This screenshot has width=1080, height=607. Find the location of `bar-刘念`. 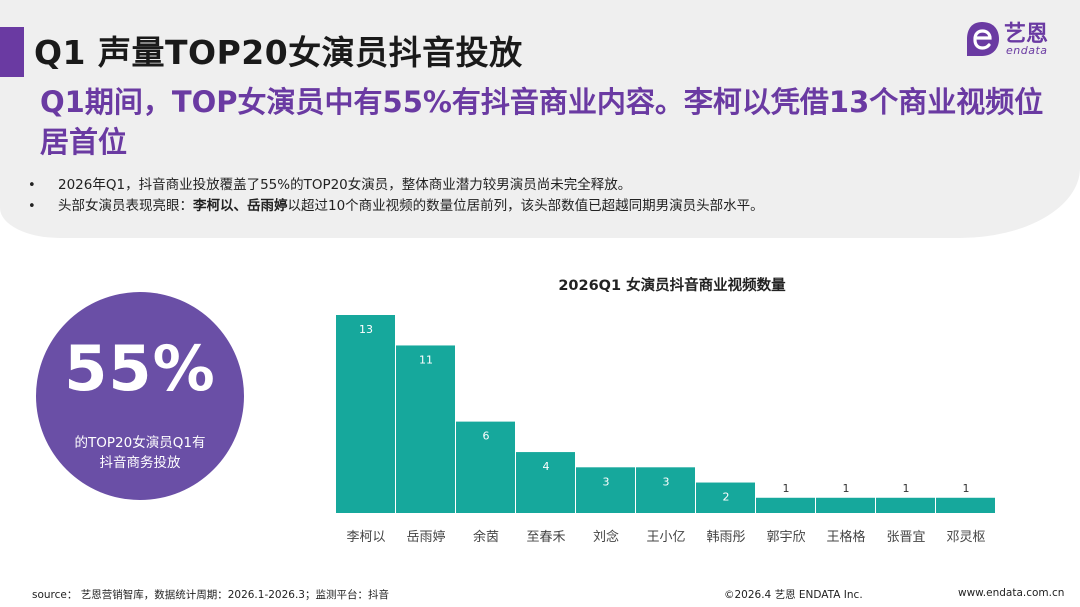

bar-刘念 is located at coordinates (605, 490).